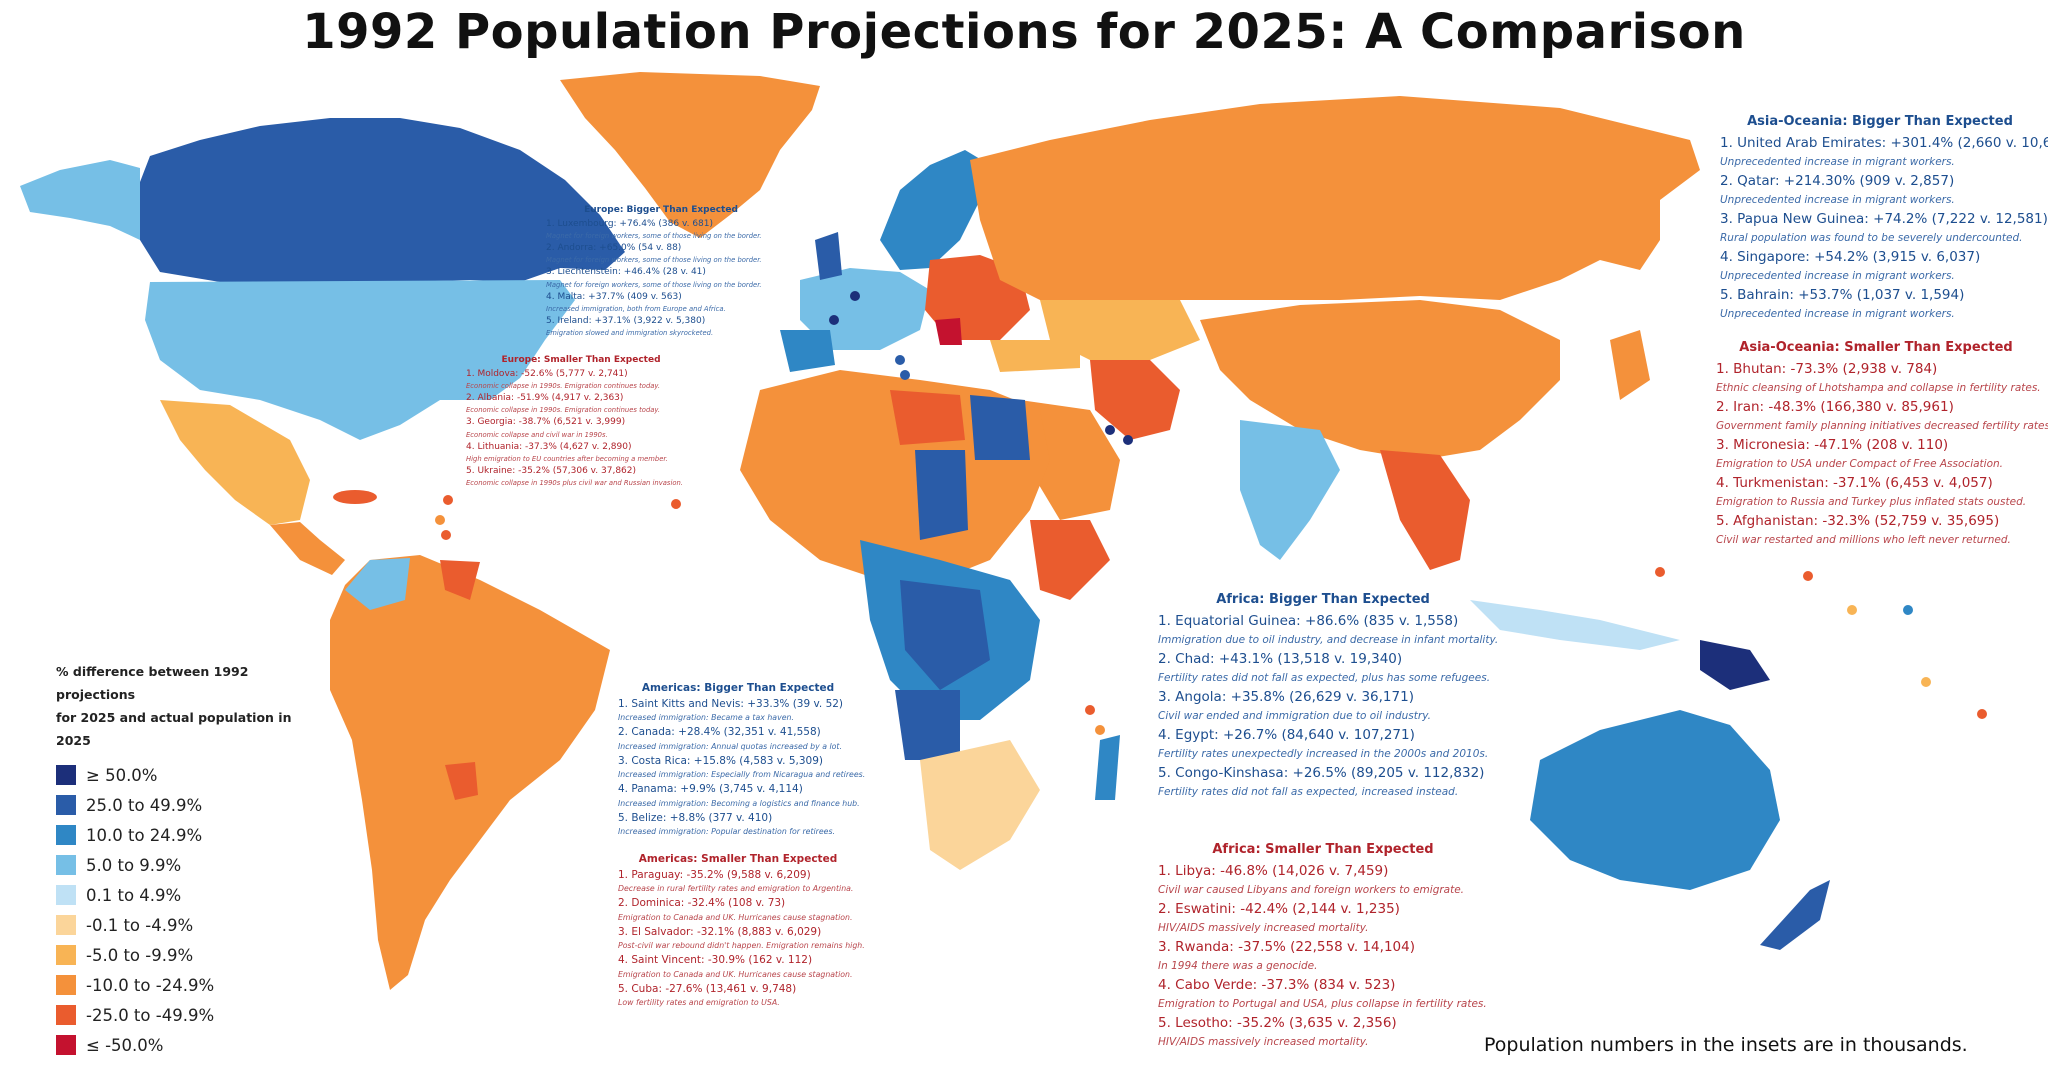 The width and height of the screenshot is (2048, 1083). I want to click on inset-item-text: 2. Chad: +43.1% (13,518 v. 19,340), so click(1280, 659).